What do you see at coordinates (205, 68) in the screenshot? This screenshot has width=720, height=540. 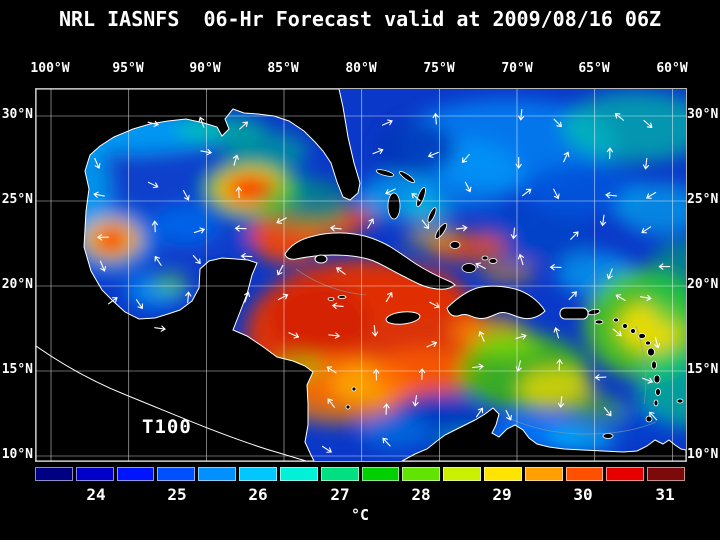 I see `lon-tick-label: 90°W` at bounding box center [205, 68].